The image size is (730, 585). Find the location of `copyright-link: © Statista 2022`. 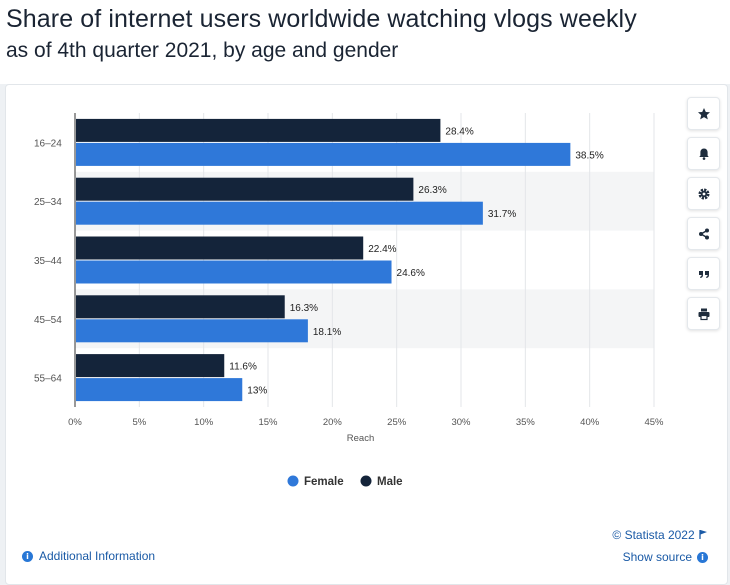

copyright-link: © Statista 2022 is located at coordinates (660, 535).